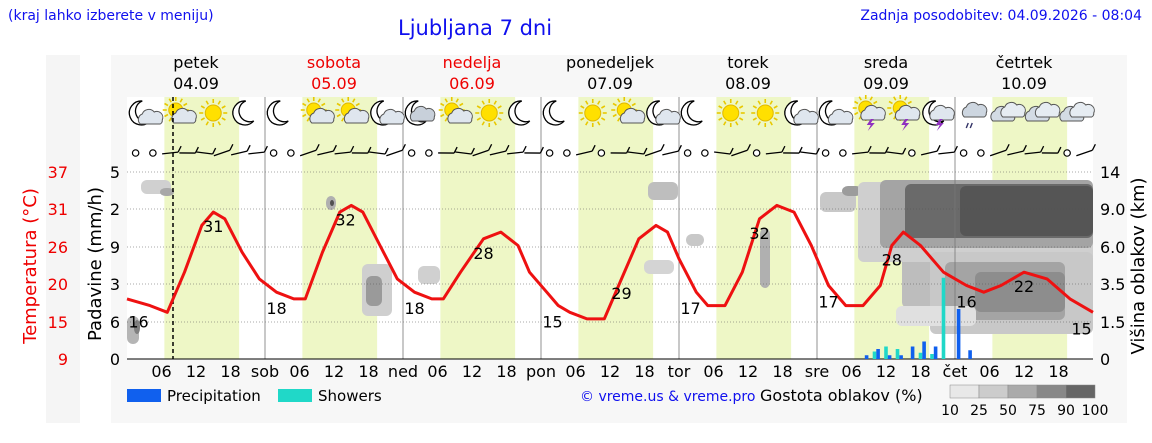 This screenshot has width=1152, height=443. I want to click on cloud-height-tick-label: 14, so click(1110, 172).